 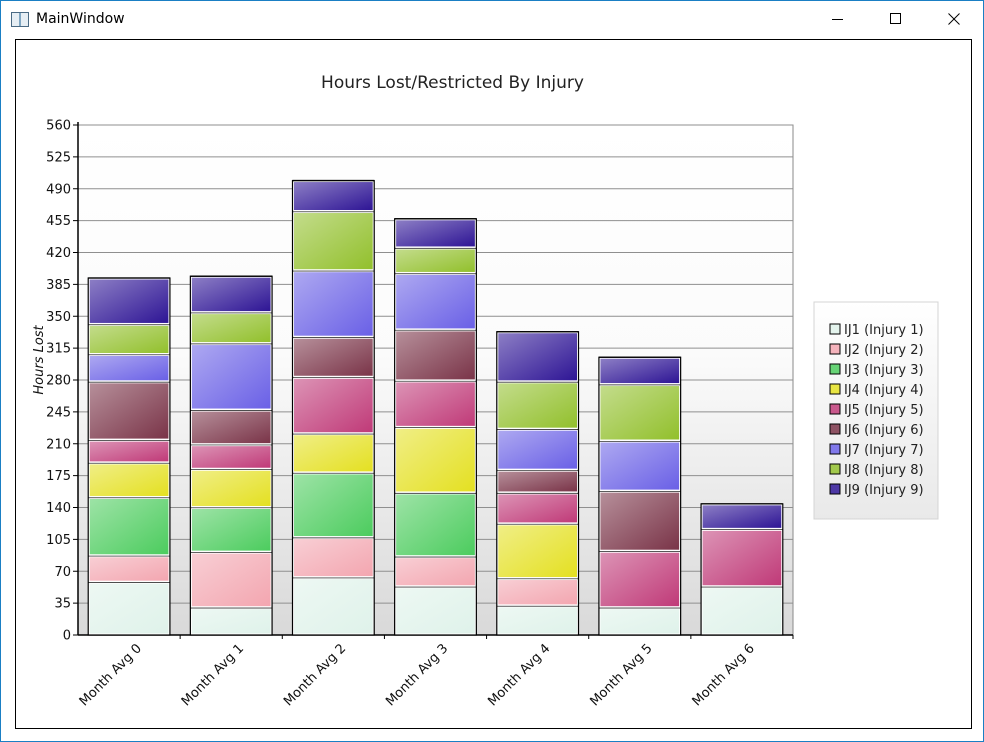 I want to click on close-icon, so click(x=954, y=19).